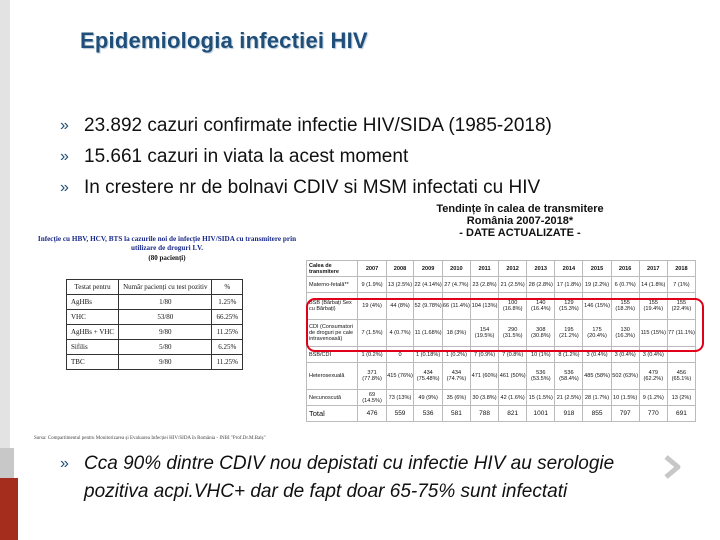 Image resolution: width=720 pixels, height=540 pixels. I want to click on table-cell: 559, so click(400, 413).